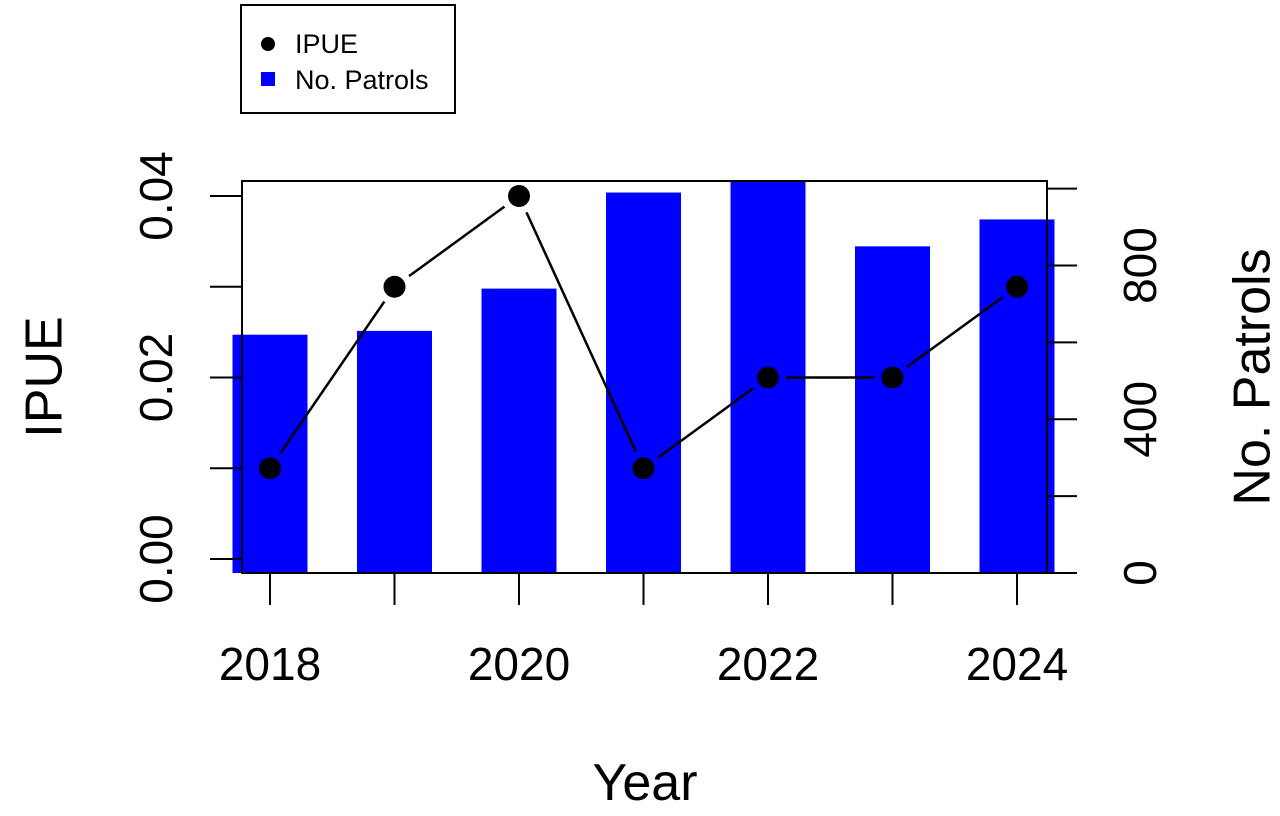 The height and width of the screenshot is (816, 1280). What do you see at coordinates (519, 196) in the screenshot?
I see `ipue-point-2020` at bounding box center [519, 196].